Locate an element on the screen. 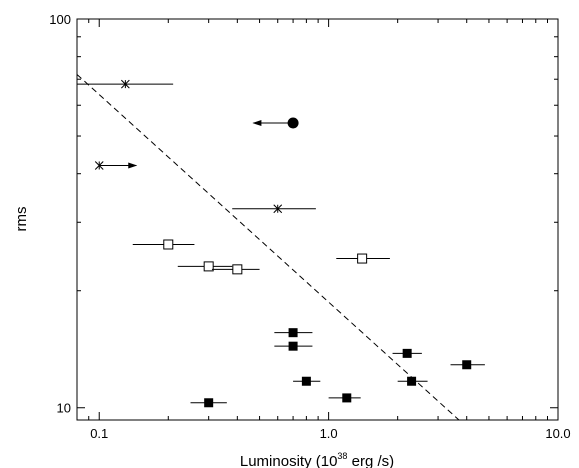 This screenshot has width=579, height=468. filled-circle-point is located at coordinates (293, 123).